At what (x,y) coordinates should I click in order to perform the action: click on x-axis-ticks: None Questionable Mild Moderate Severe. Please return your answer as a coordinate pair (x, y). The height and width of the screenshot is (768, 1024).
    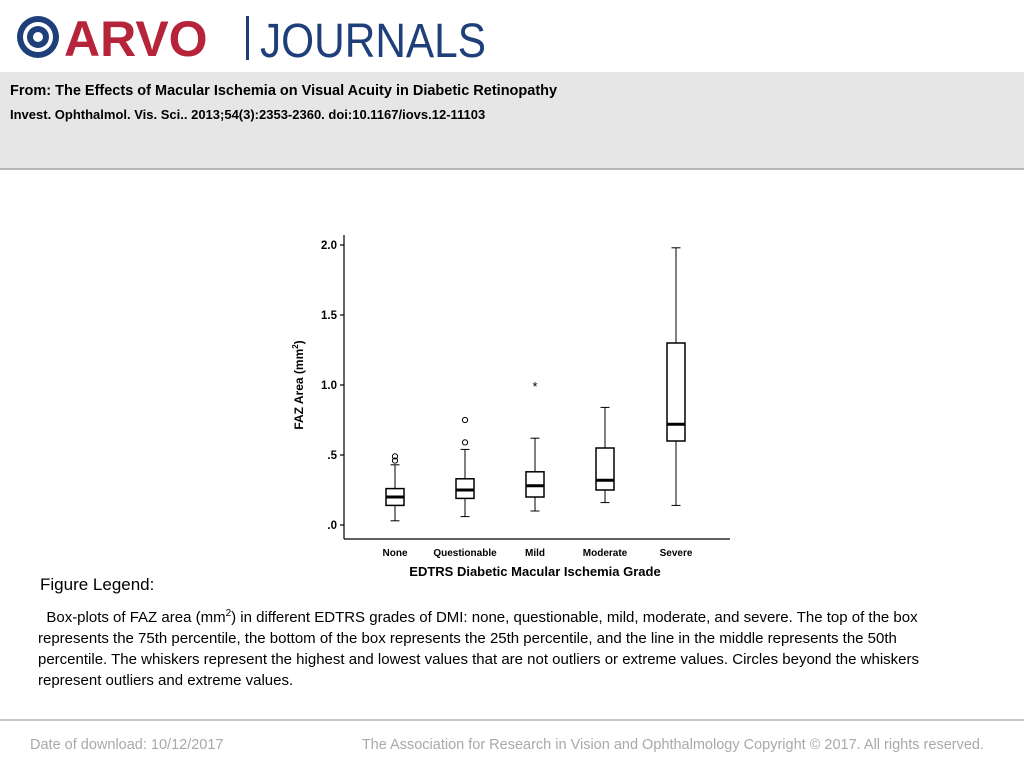
    Looking at the image, I should click on (538, 553).